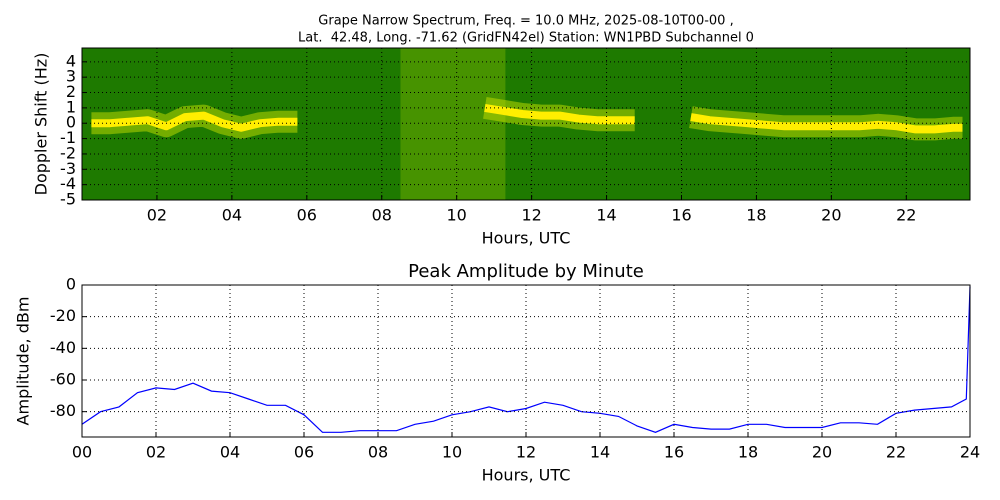 This screenshot has width=1000, height=500. What do you see at coordinates (68, 137) in the screenshot?
I see `y-tick-label: -1` at bounding box center [68, 137].